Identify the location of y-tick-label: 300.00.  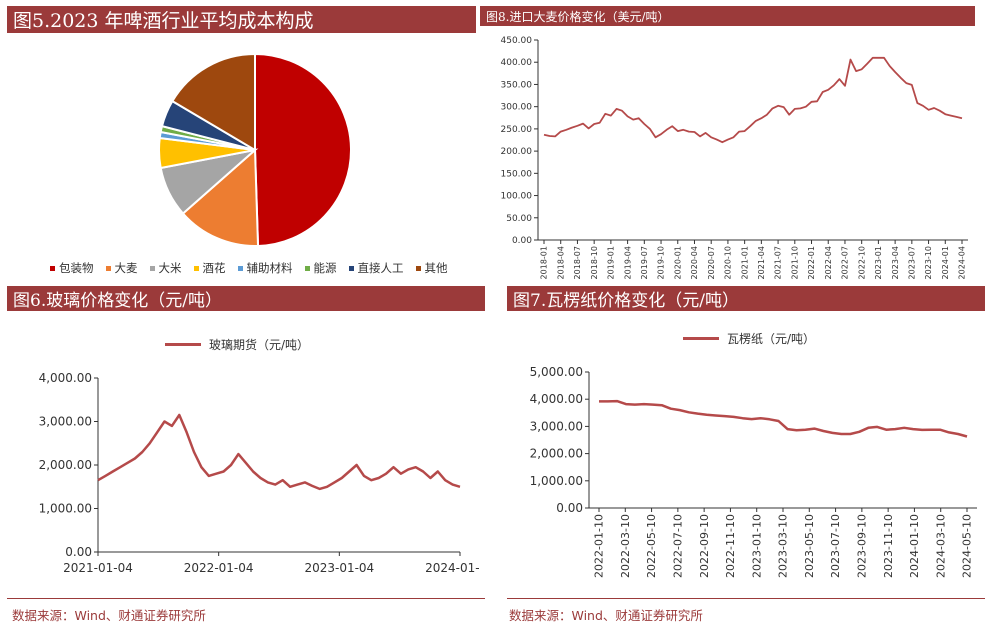
(517, 108).